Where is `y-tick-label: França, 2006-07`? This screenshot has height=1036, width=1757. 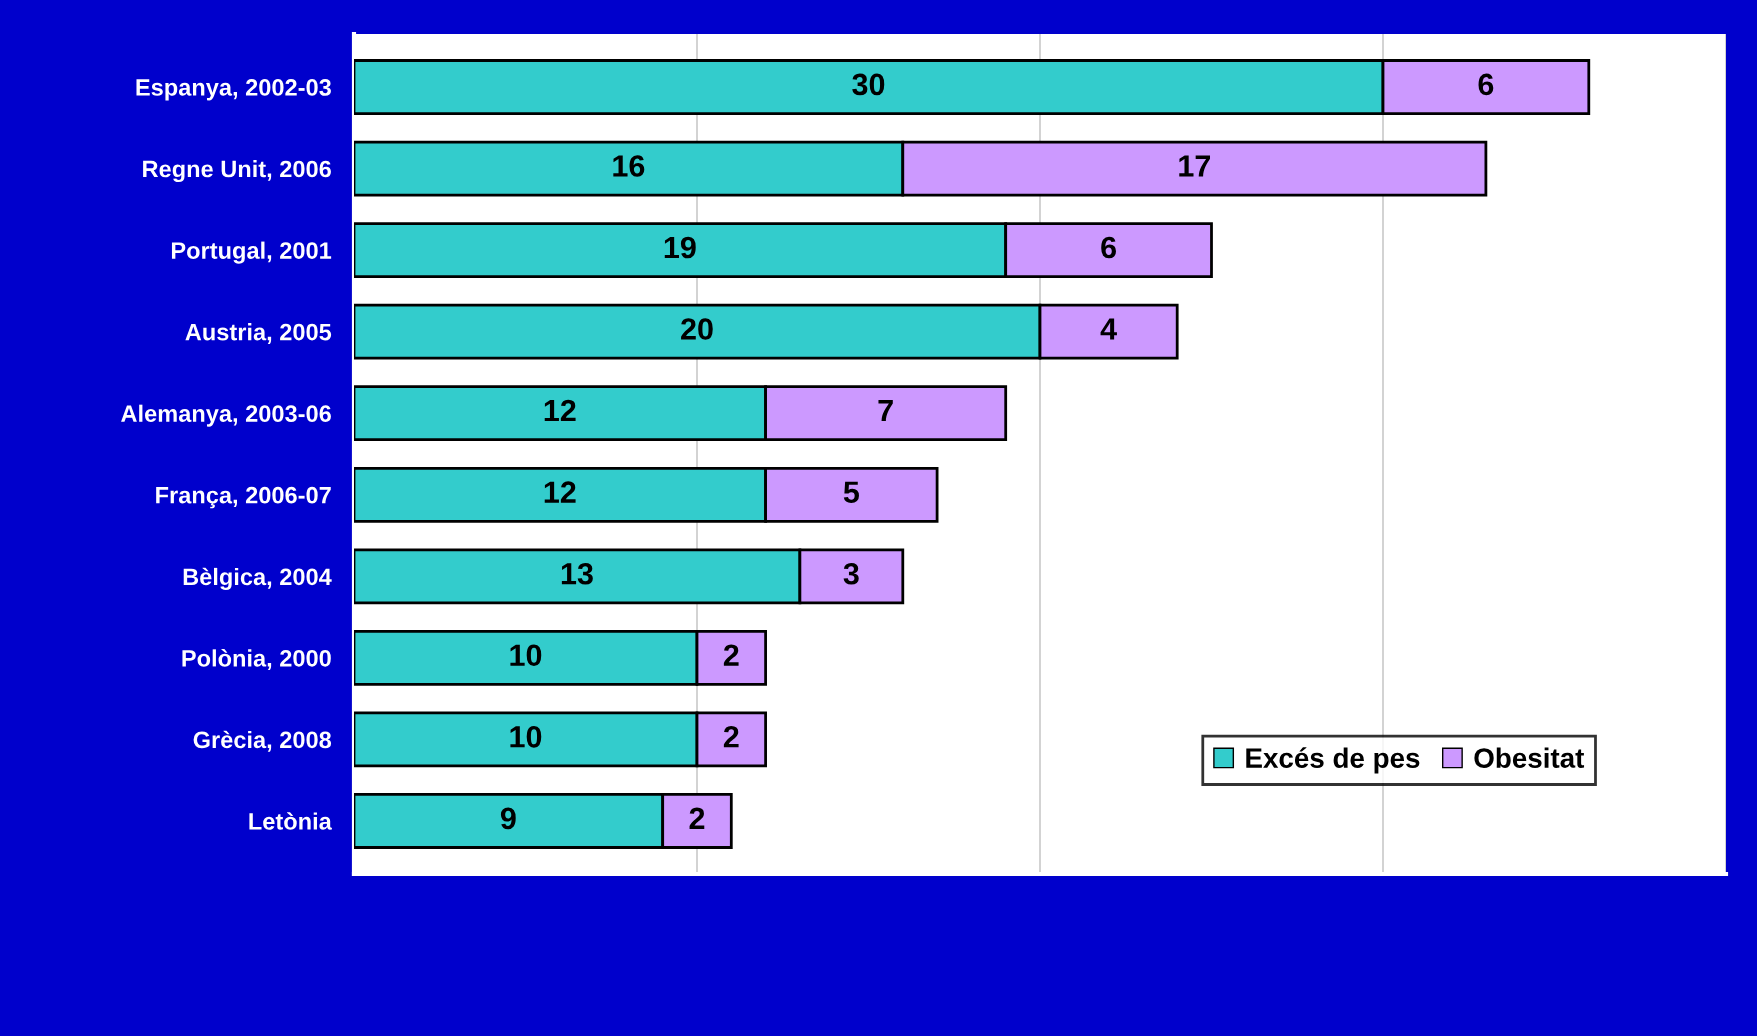
y-tick-label: França, 2006-07 is located at coordinates (243, 497).